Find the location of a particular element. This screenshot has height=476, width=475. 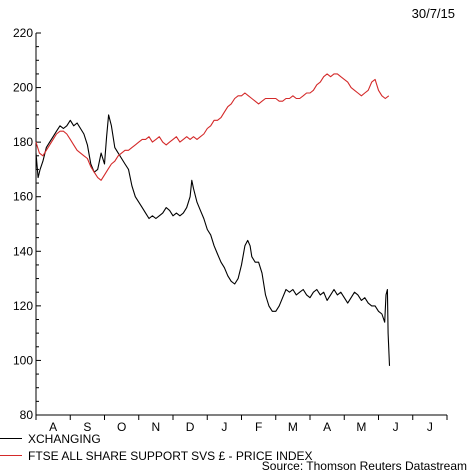

y-tick-label: 80 is located at coordinates (27, 415).